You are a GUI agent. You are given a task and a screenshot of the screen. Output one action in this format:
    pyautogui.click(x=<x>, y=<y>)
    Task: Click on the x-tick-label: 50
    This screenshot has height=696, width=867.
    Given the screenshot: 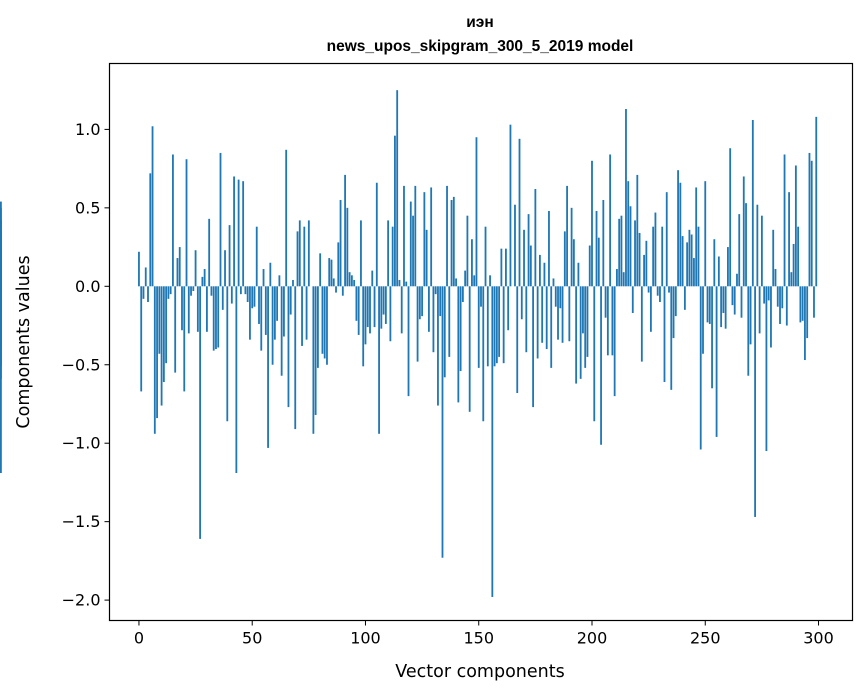 What is the action you would take?
    pyautogui.click(x=252, y=638)
    